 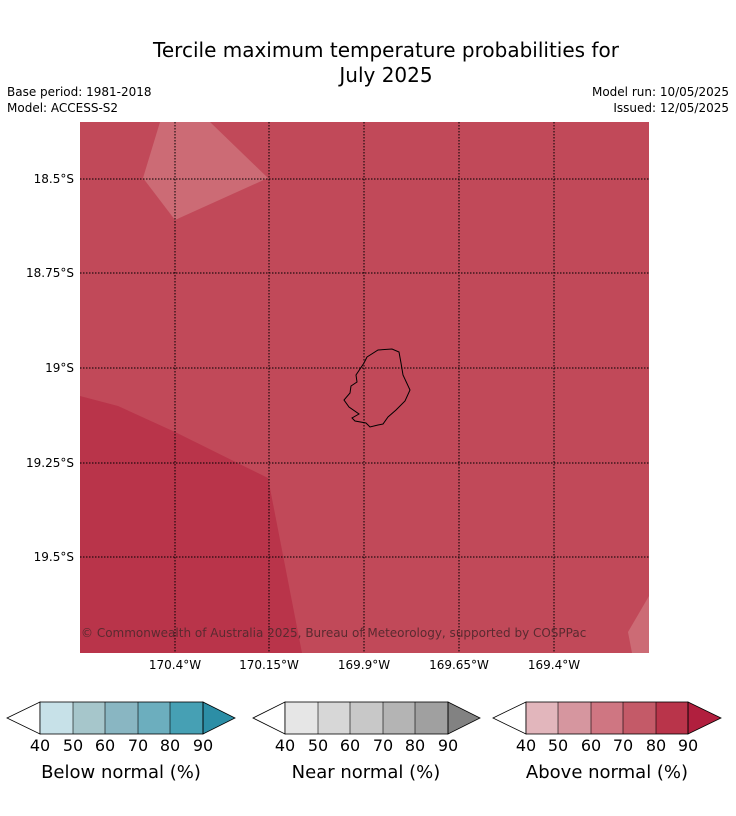 I want to click on darker-region-southwest, so click(x=191, y=524).